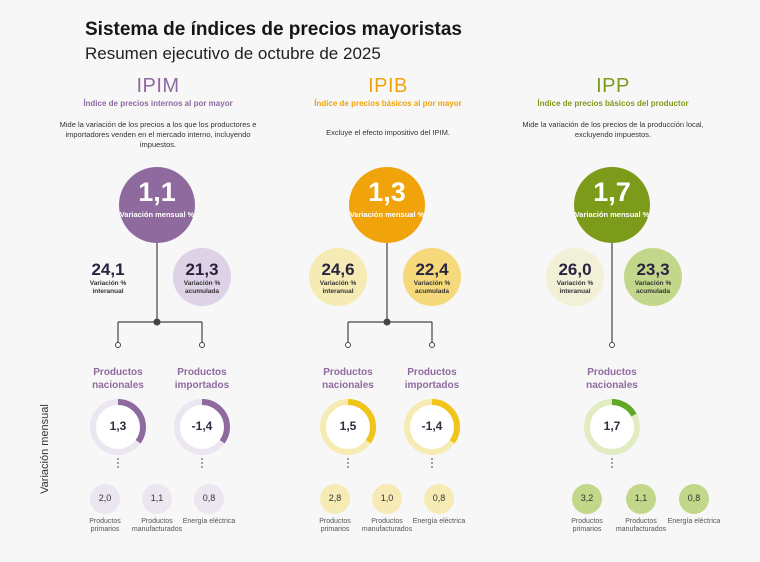 This screenshot has height=562, width=760. I want to click on page-subtitle: Resumen ejecutivo de octubre de 2025, so click(233, 53).